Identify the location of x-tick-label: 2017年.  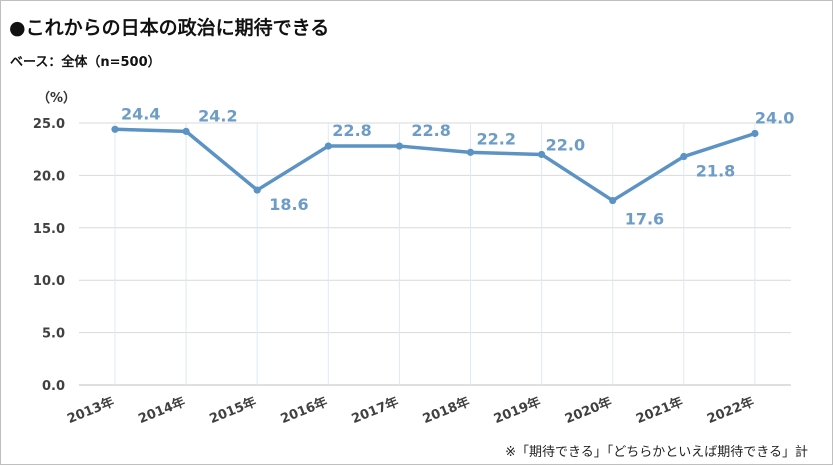
(375, 410).